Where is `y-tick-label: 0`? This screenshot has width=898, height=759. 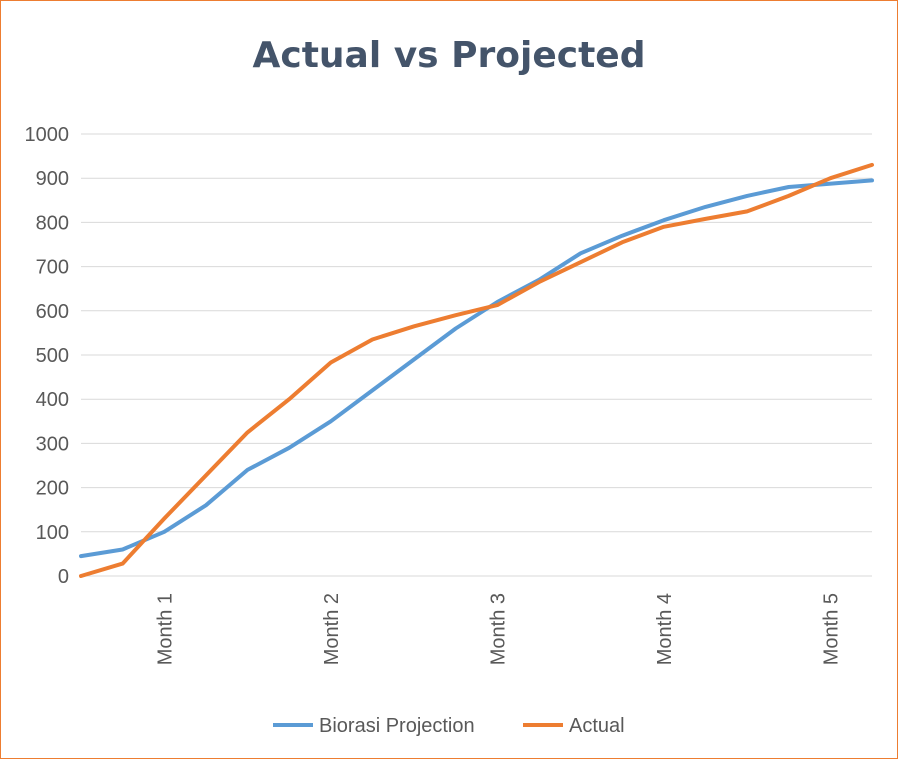
y-tick-label: 0 is located at coordinates (63, 577).